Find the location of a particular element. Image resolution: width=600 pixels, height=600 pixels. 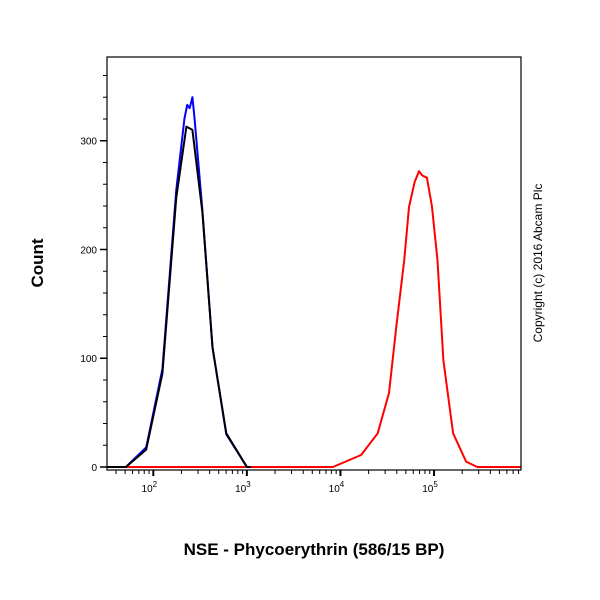

x-tick-label: 10⁴ is located at coordinates (337, 487).